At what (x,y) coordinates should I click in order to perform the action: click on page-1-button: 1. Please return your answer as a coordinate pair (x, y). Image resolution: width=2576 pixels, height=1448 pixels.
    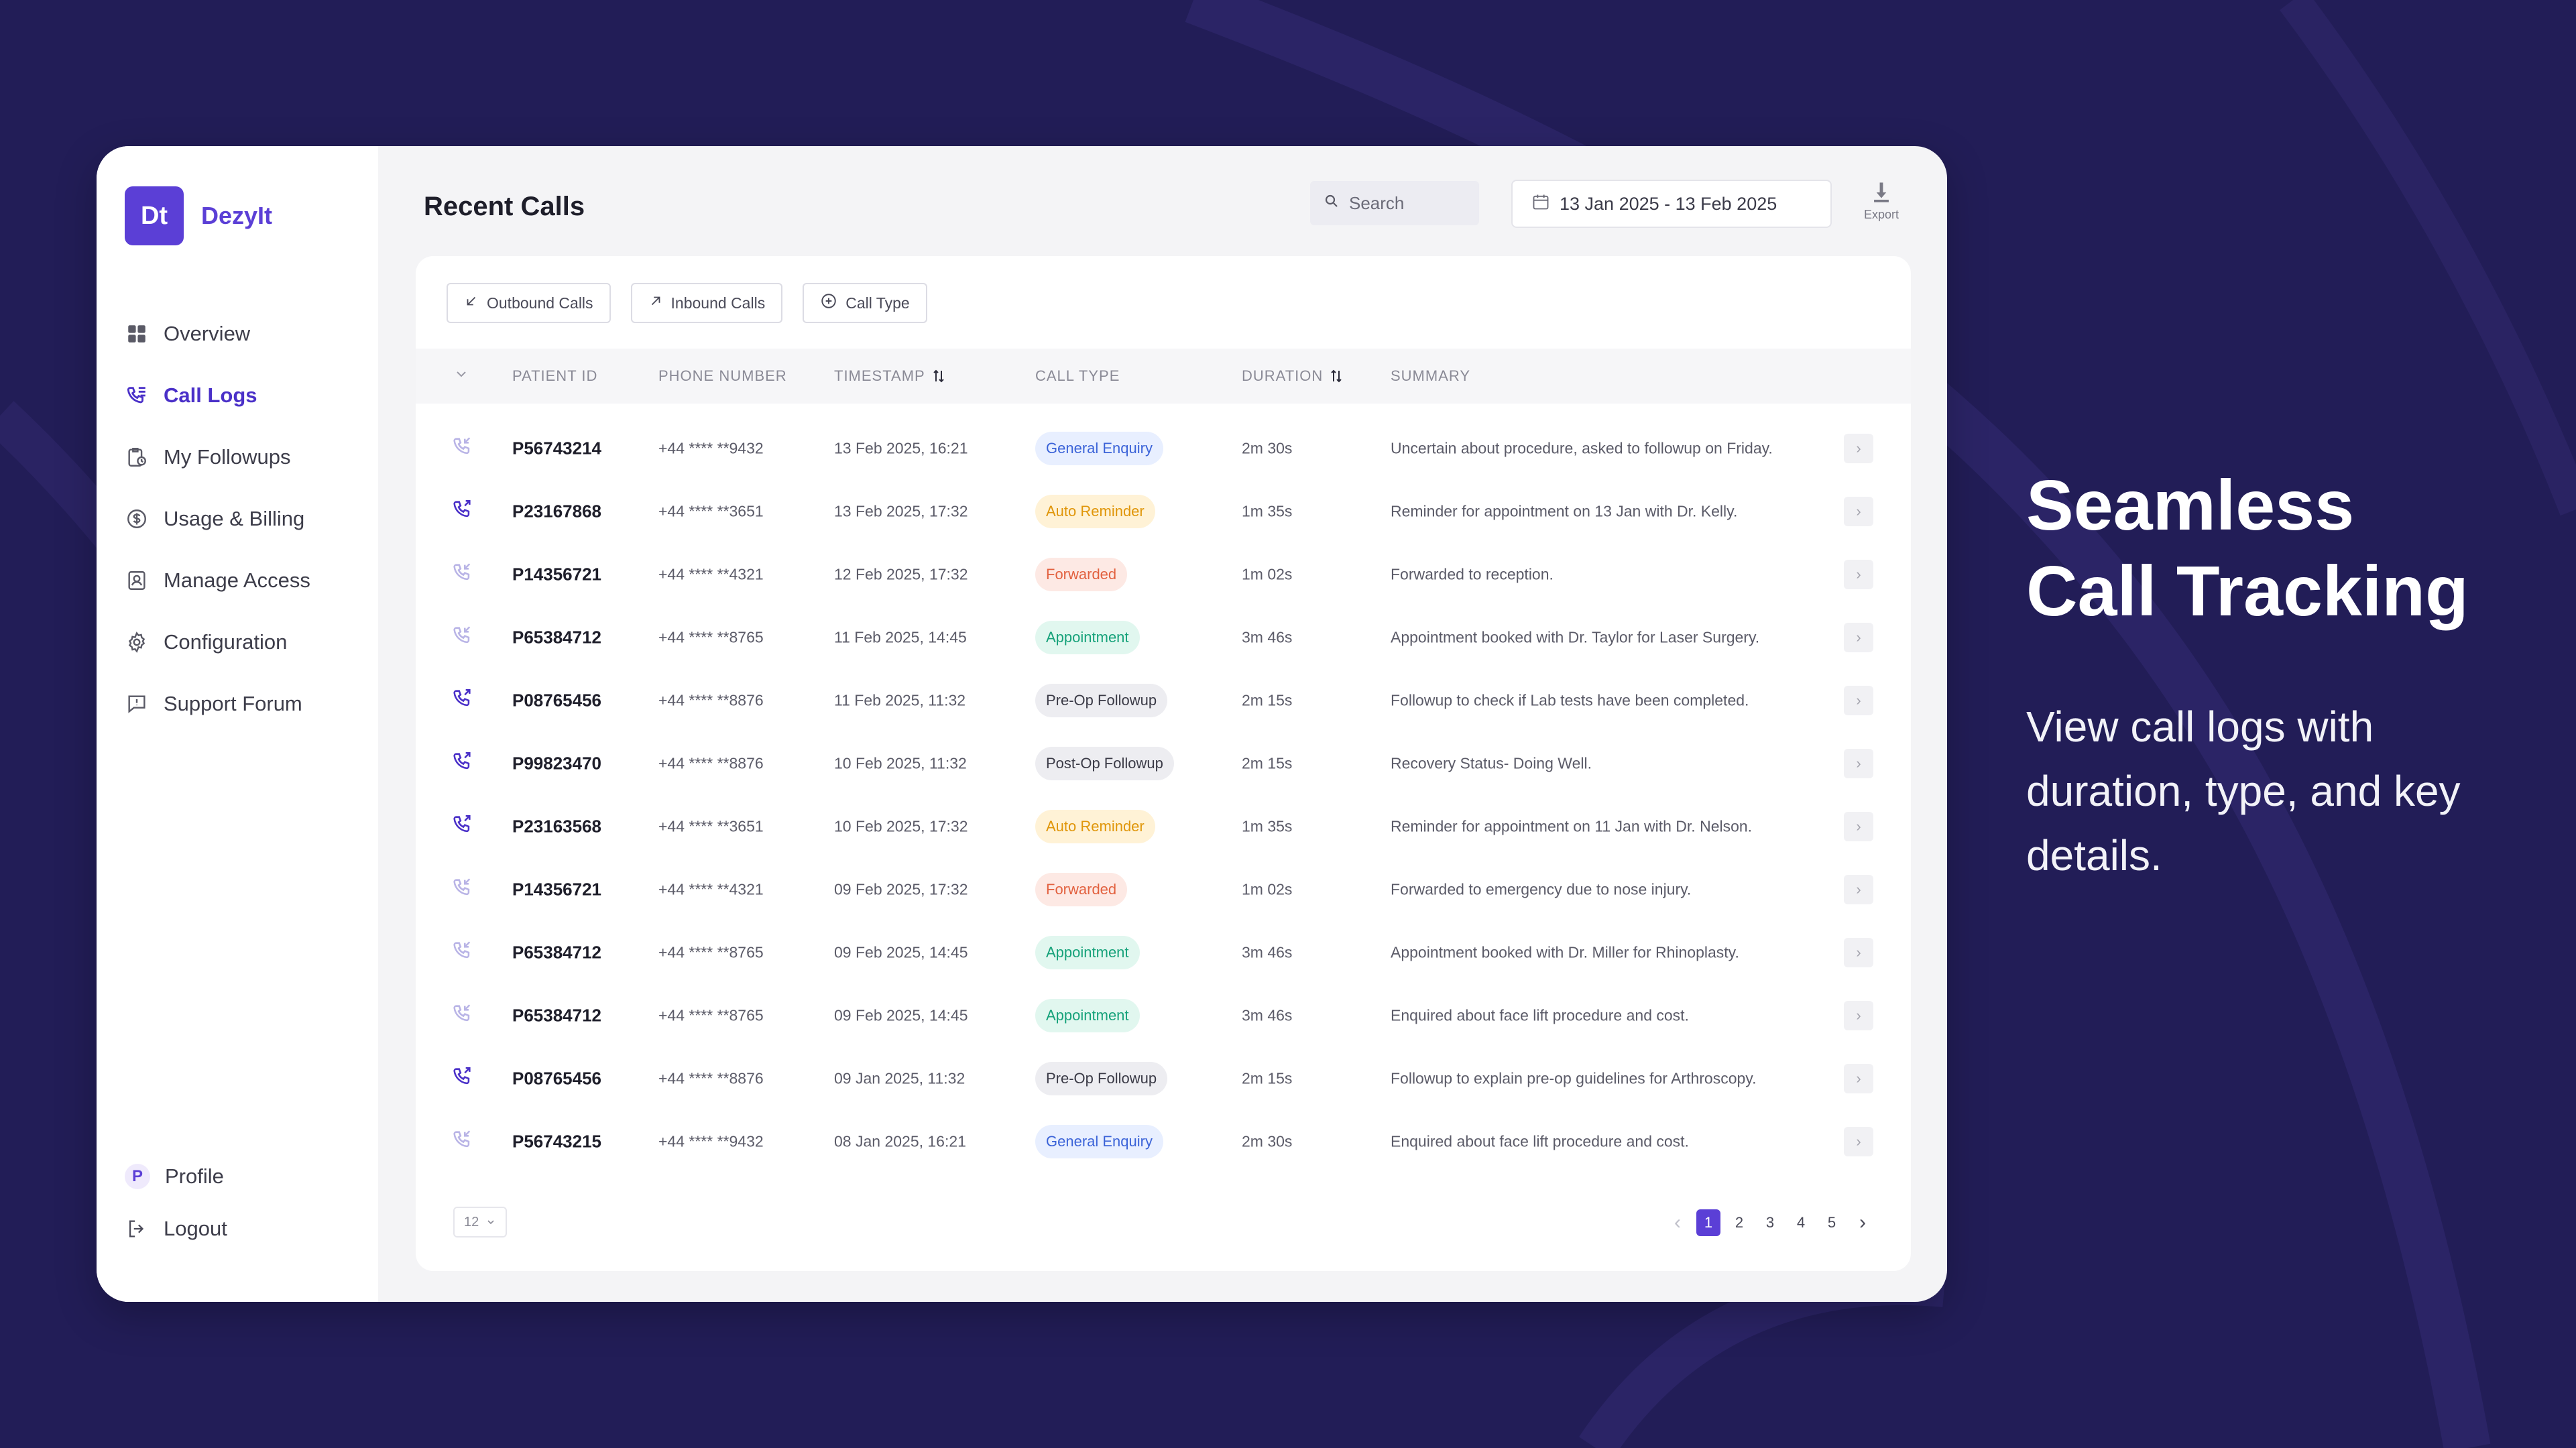
    Looking at the image, I should click on (1708, 1222).